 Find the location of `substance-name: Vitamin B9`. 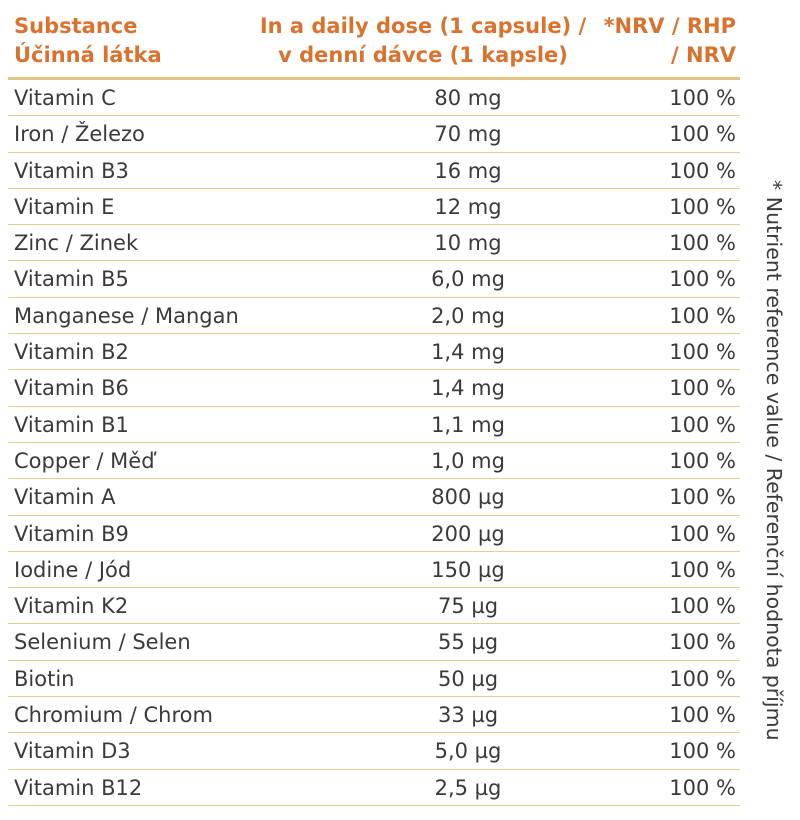

substance-name: Vitamin B9 is located at coordinates (71, 533).